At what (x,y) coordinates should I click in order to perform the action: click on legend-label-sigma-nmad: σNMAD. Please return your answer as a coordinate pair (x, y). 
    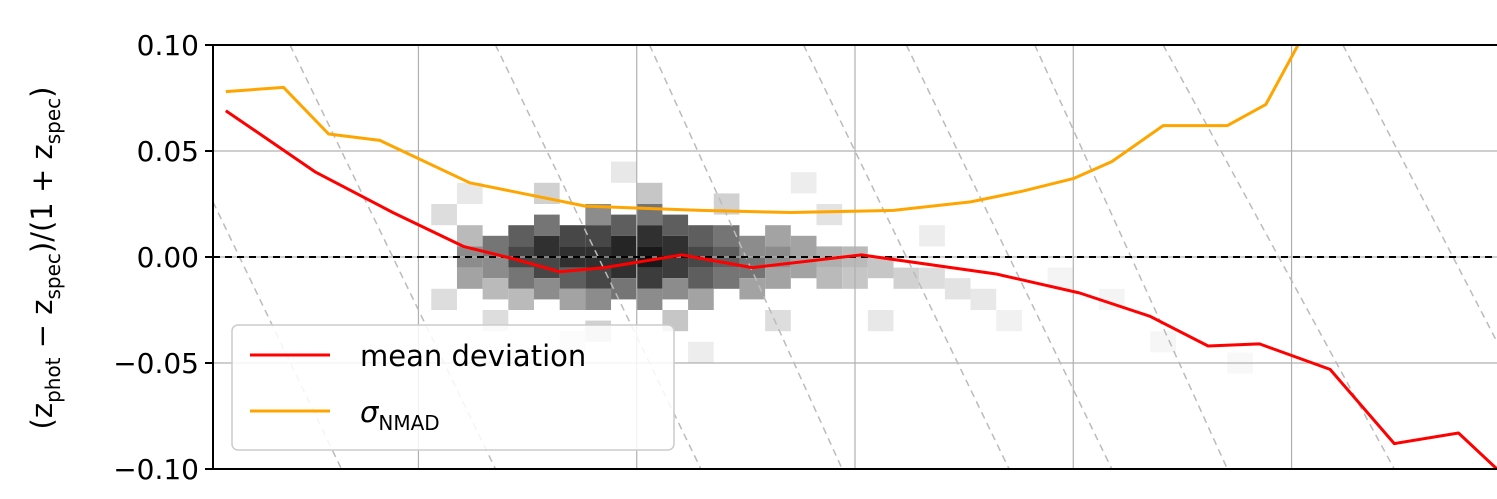
    Looking at the image, I should click on (400, 415).